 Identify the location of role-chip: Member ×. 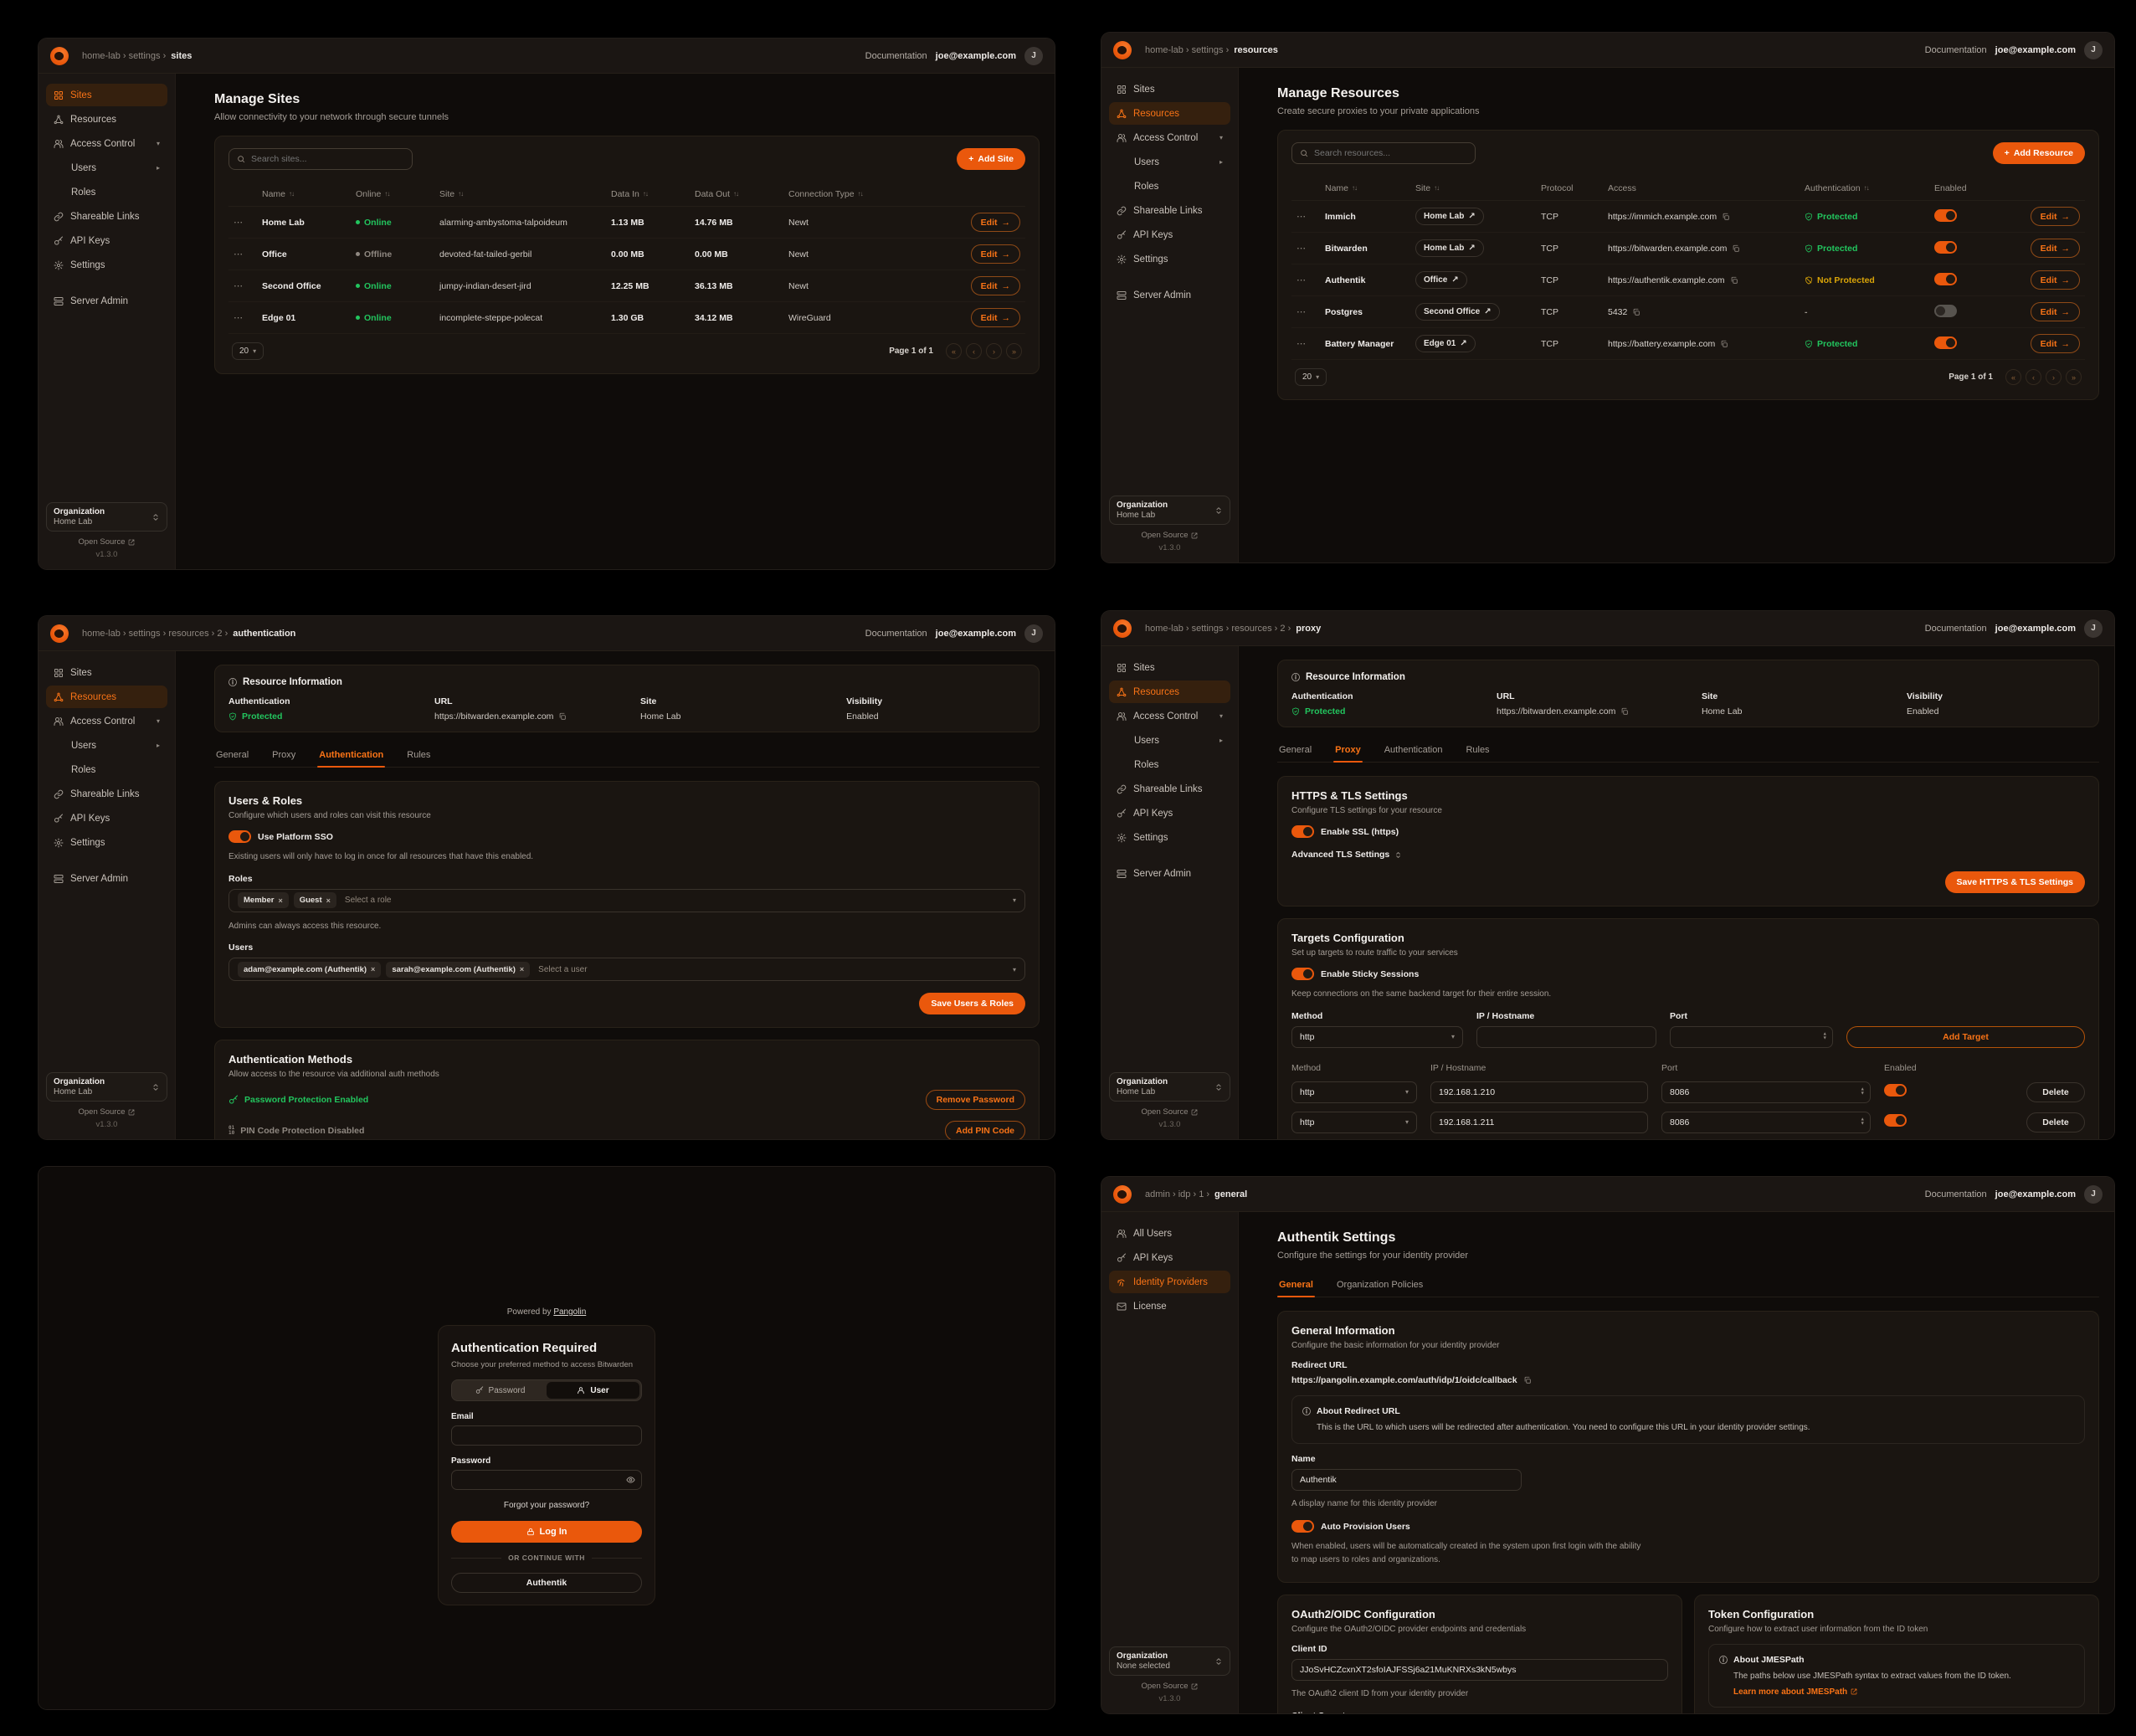
(263, 900).